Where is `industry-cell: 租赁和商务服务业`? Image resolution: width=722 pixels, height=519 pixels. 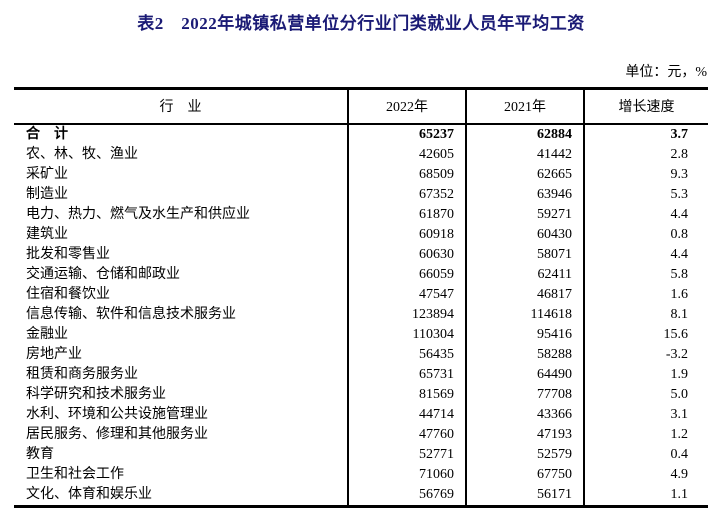
industry-cell: 租赁和商务服务业 is located at coordinates (82, 374).